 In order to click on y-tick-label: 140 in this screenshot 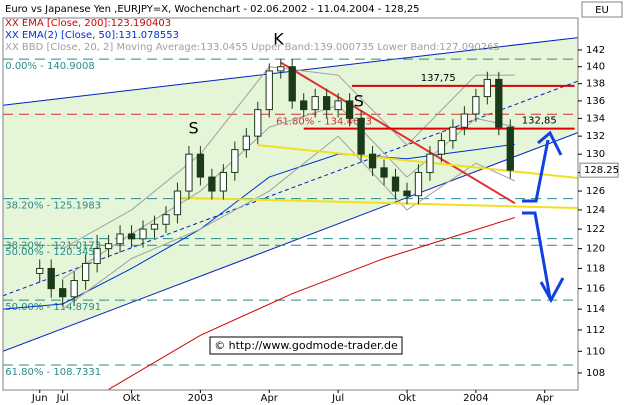, I will do `click(595, 67)`.